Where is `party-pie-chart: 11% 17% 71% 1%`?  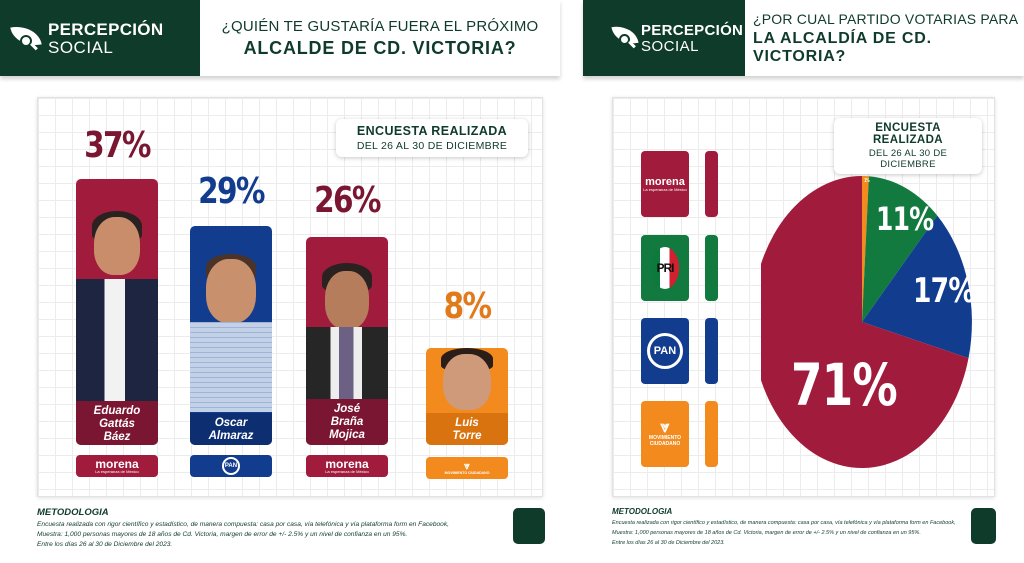 party-pie-chart: 11% 17% 71% 1% is located at coordinates (867, 321).